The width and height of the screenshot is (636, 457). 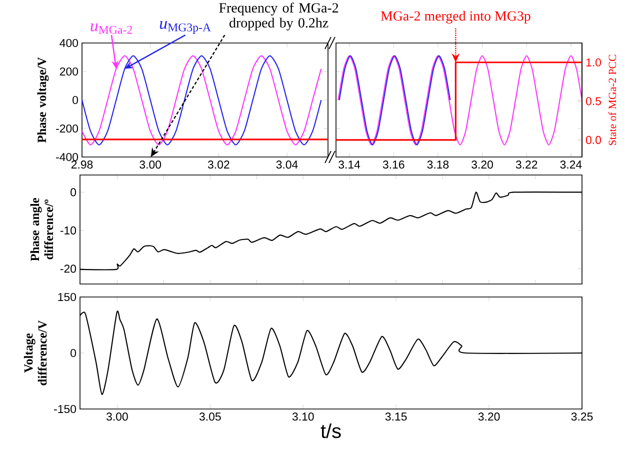 What do you see at coordinates (65, 409) in the screenshot?
I see `y-tick-label: -150` at bounding box center [65, 409].